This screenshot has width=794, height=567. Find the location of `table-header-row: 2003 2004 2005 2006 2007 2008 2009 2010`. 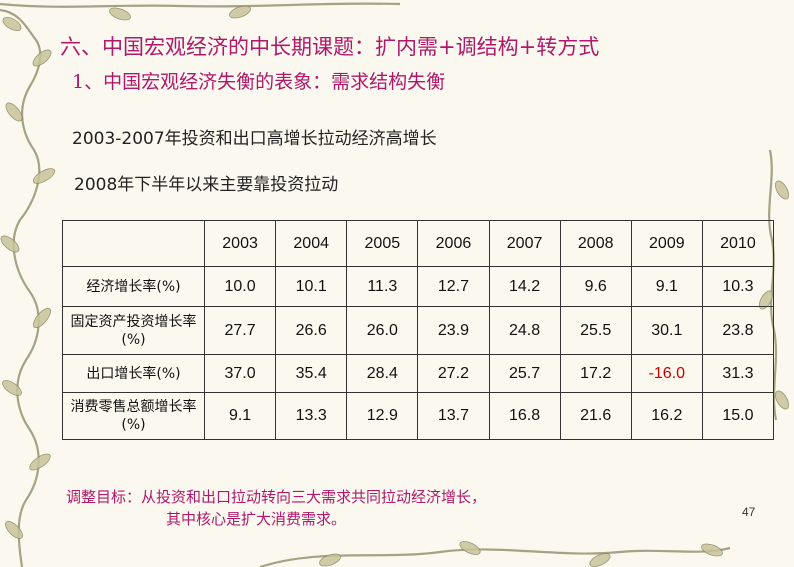

table-header-row: 2003 2004 2005 2006 2007 2008 2009 2010 is located at coordinates (418, 243).